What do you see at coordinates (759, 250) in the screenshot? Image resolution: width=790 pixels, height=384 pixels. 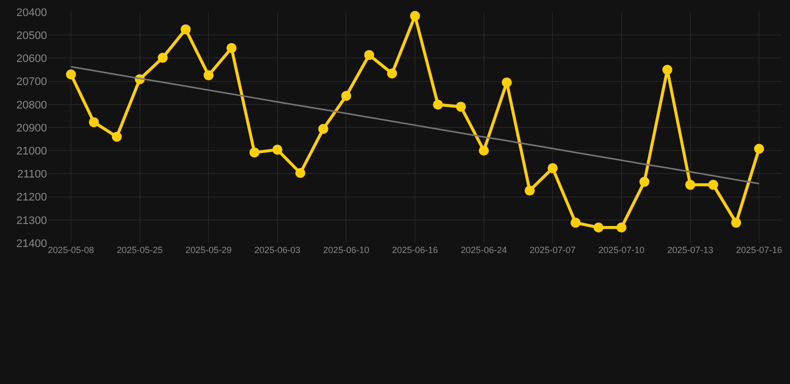 I see `x-tick-label: 2025-07-16` at bounding box center [759, 250].